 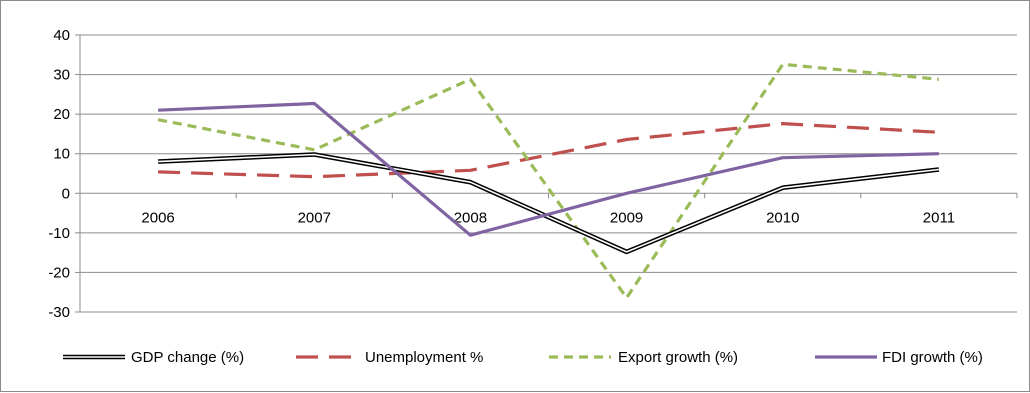 I want to click on x-tick-label: 2007, so click(x=314, y=217).